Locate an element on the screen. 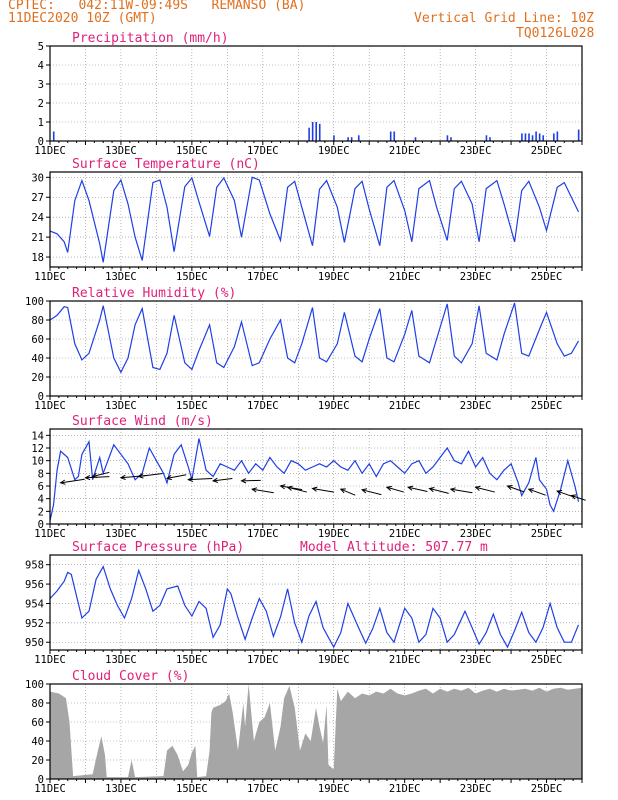 Image resolution: width=618 pixels, height=800 pixels. panel-title: Relative Humidity (%) is located at coordinates (154, 293).